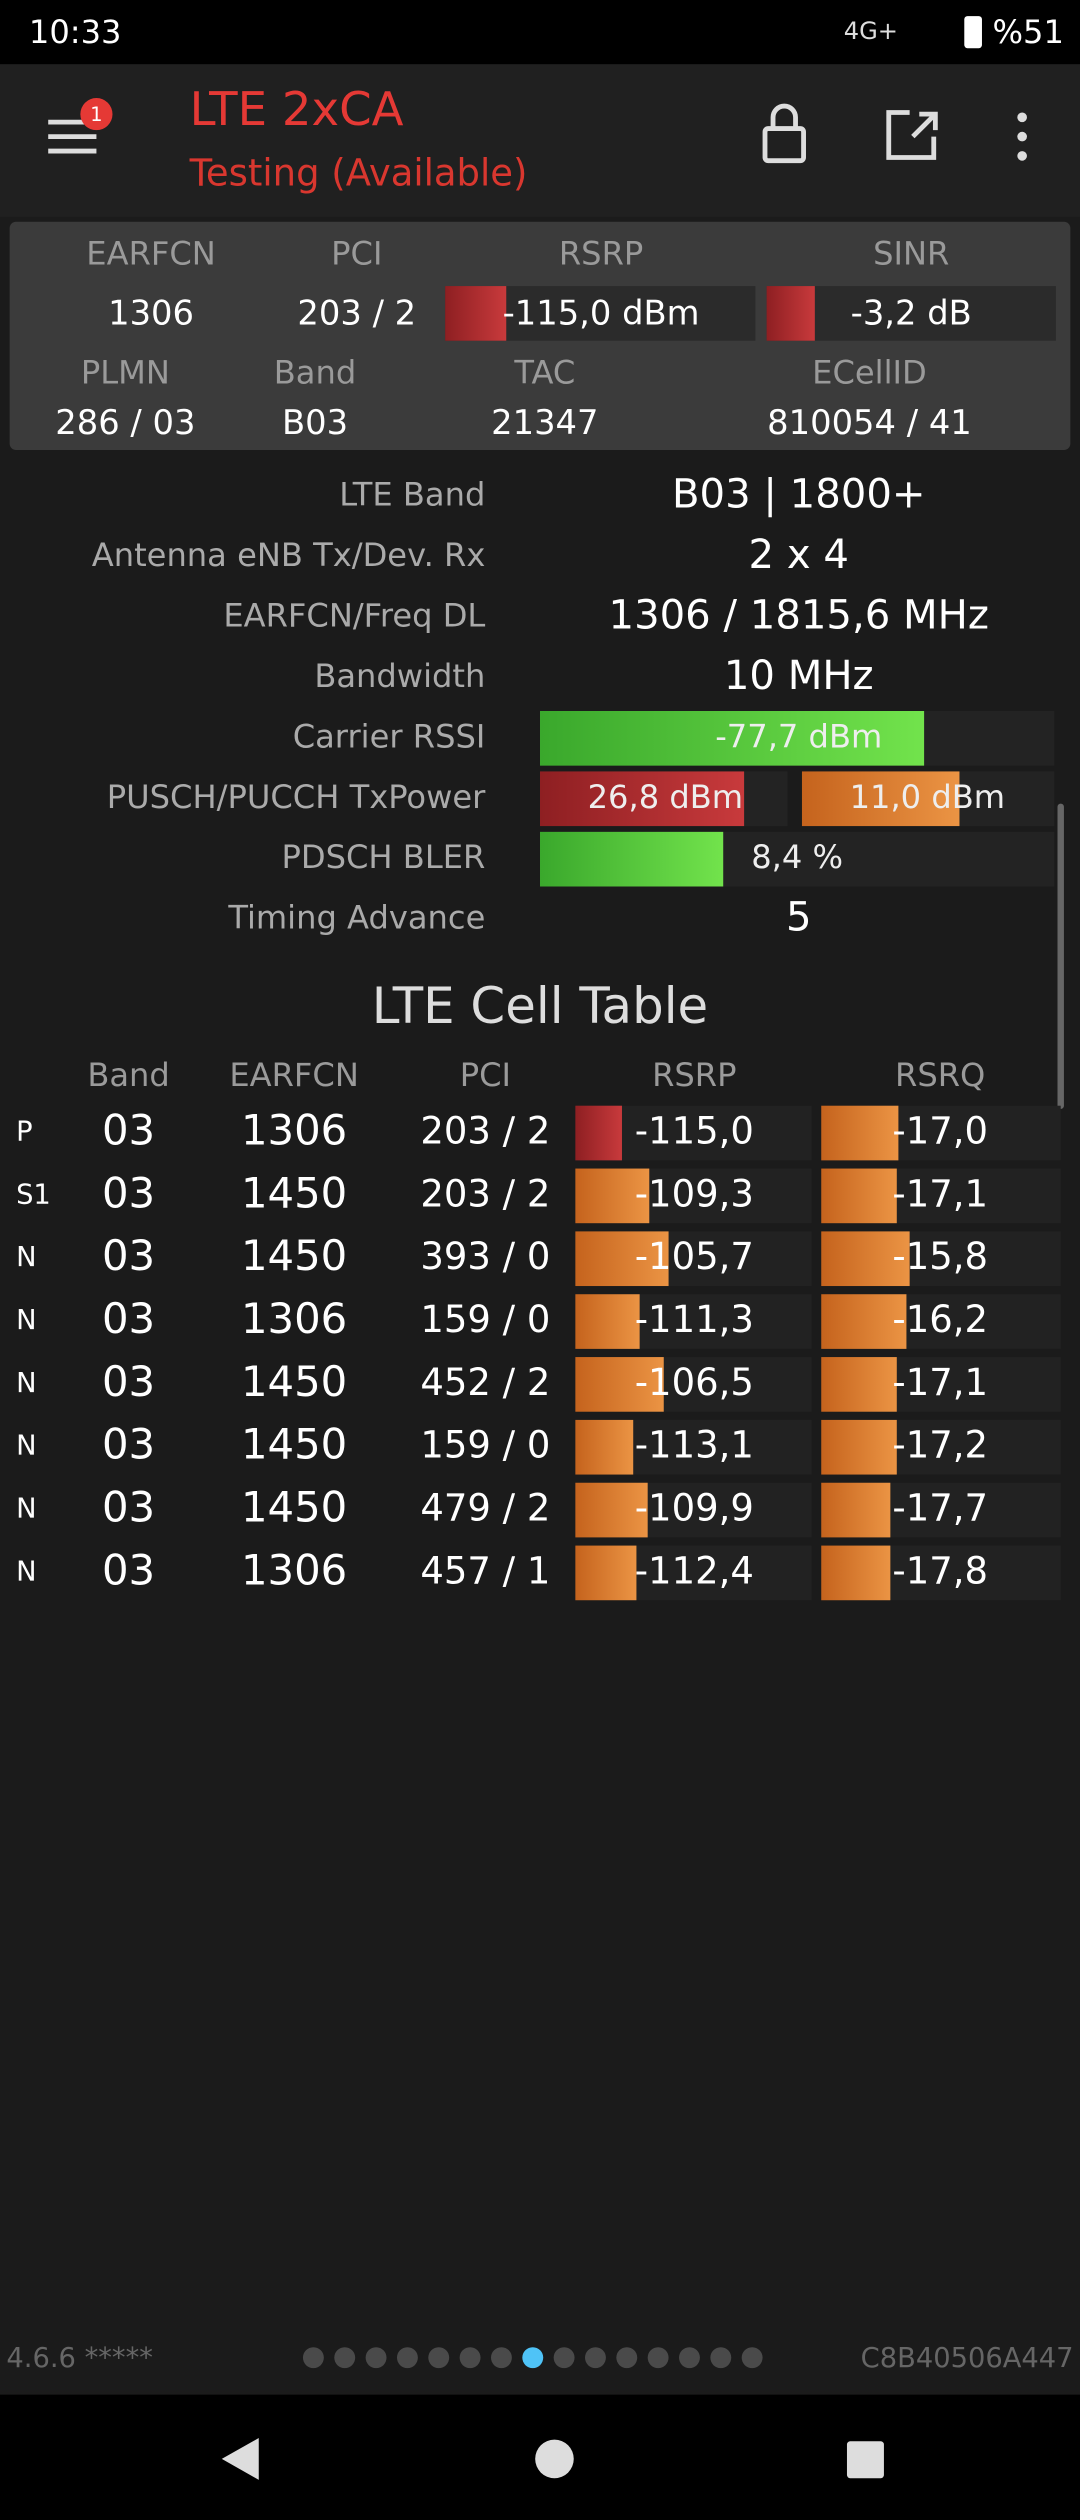 This screenshot has height=2520, width=1080. Describe the element at coordinates (485, 1319) in the screenshot. I see `cell-pci: 159 / 0` at that location.